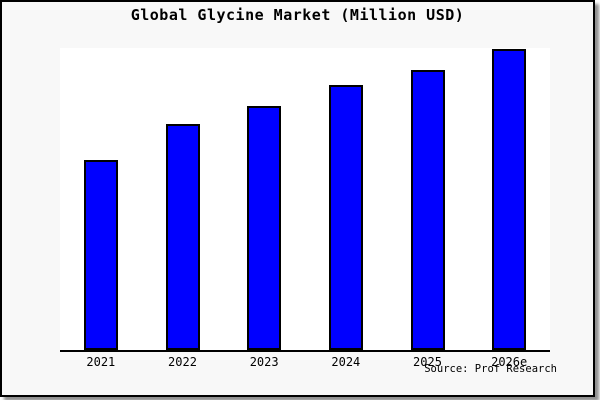  What do you see at coordinates (182, 362) in the screenshot?
I see `x-axis-label-2022: 2022` at bounding box center [182, 362].